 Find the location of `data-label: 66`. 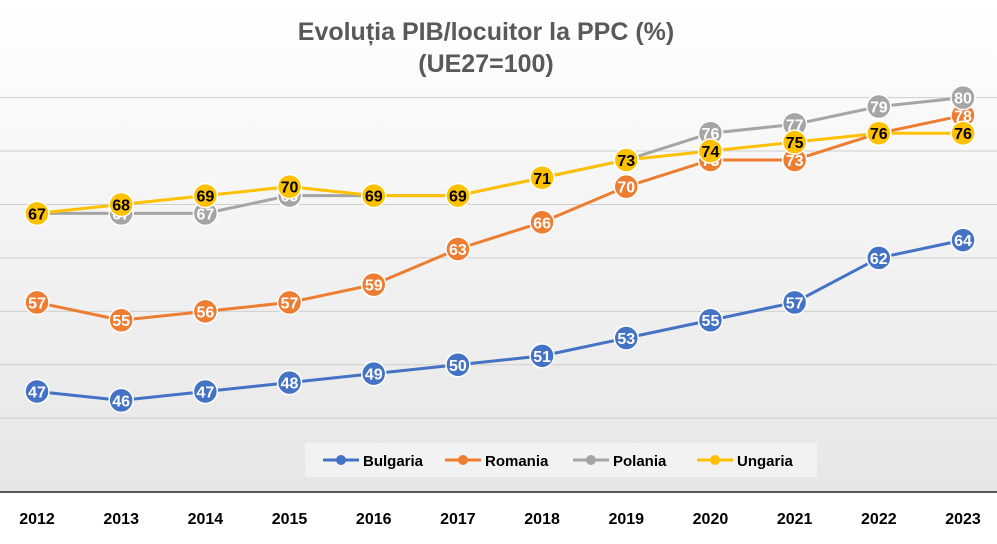

data-label: 66 is located at coordinates (542, 223).